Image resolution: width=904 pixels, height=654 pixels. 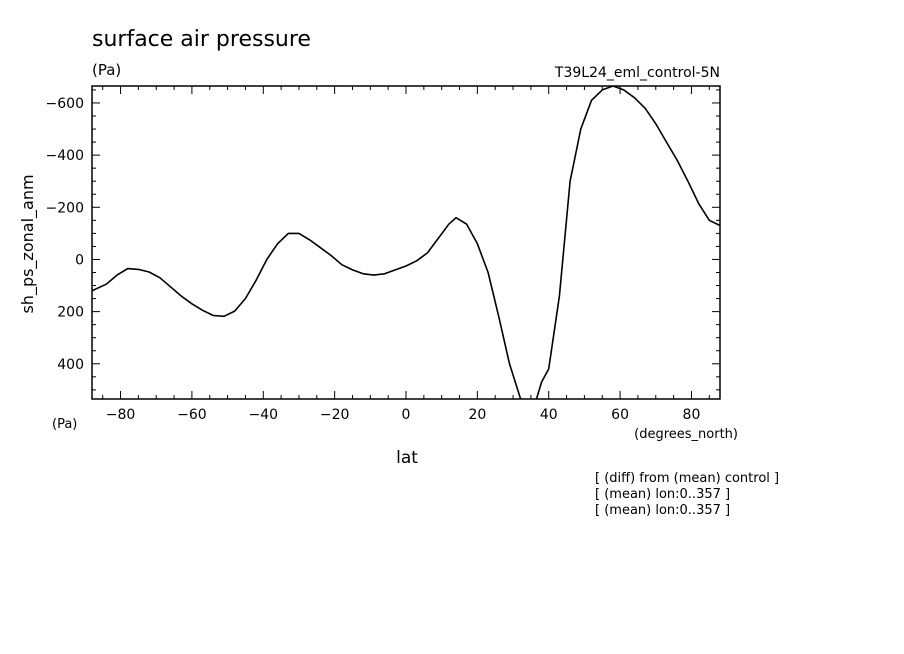 I want to click on y-tick-label: 400, so click(x=70, y=365).